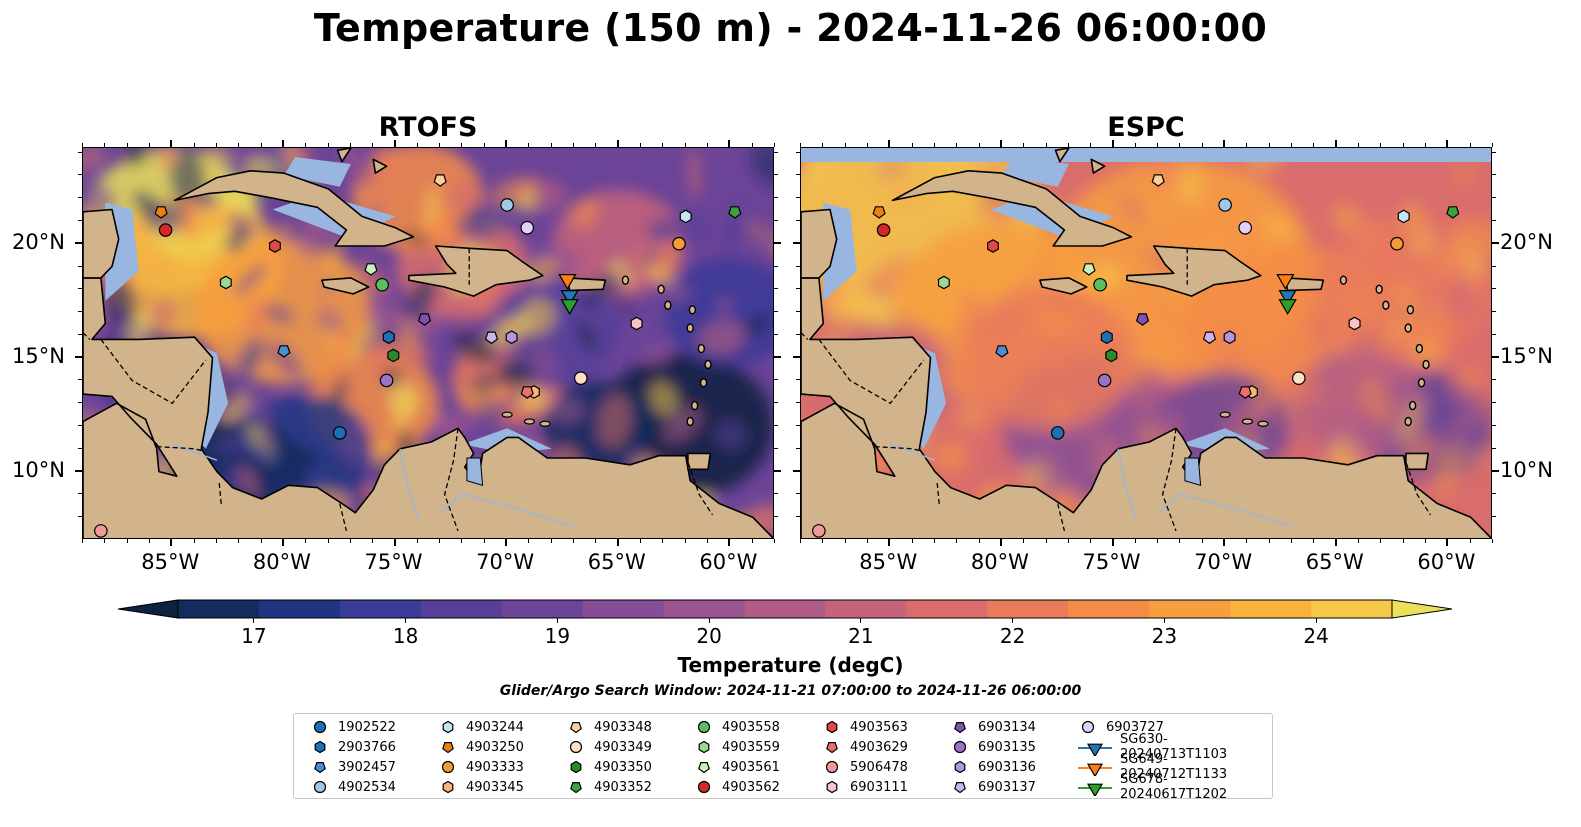  What do you see at coordinates (623, 747) in the screenshot?
I see `legend-label: 4903349` at bounding box center [623, 747].